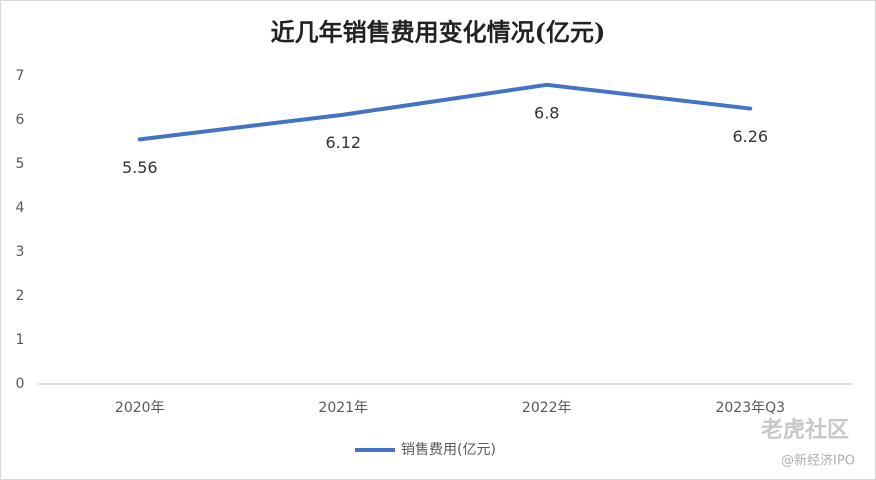 This screenshot has height=480, width=876. I want to click on x-tick-label: 2020年, so click(140, 408).